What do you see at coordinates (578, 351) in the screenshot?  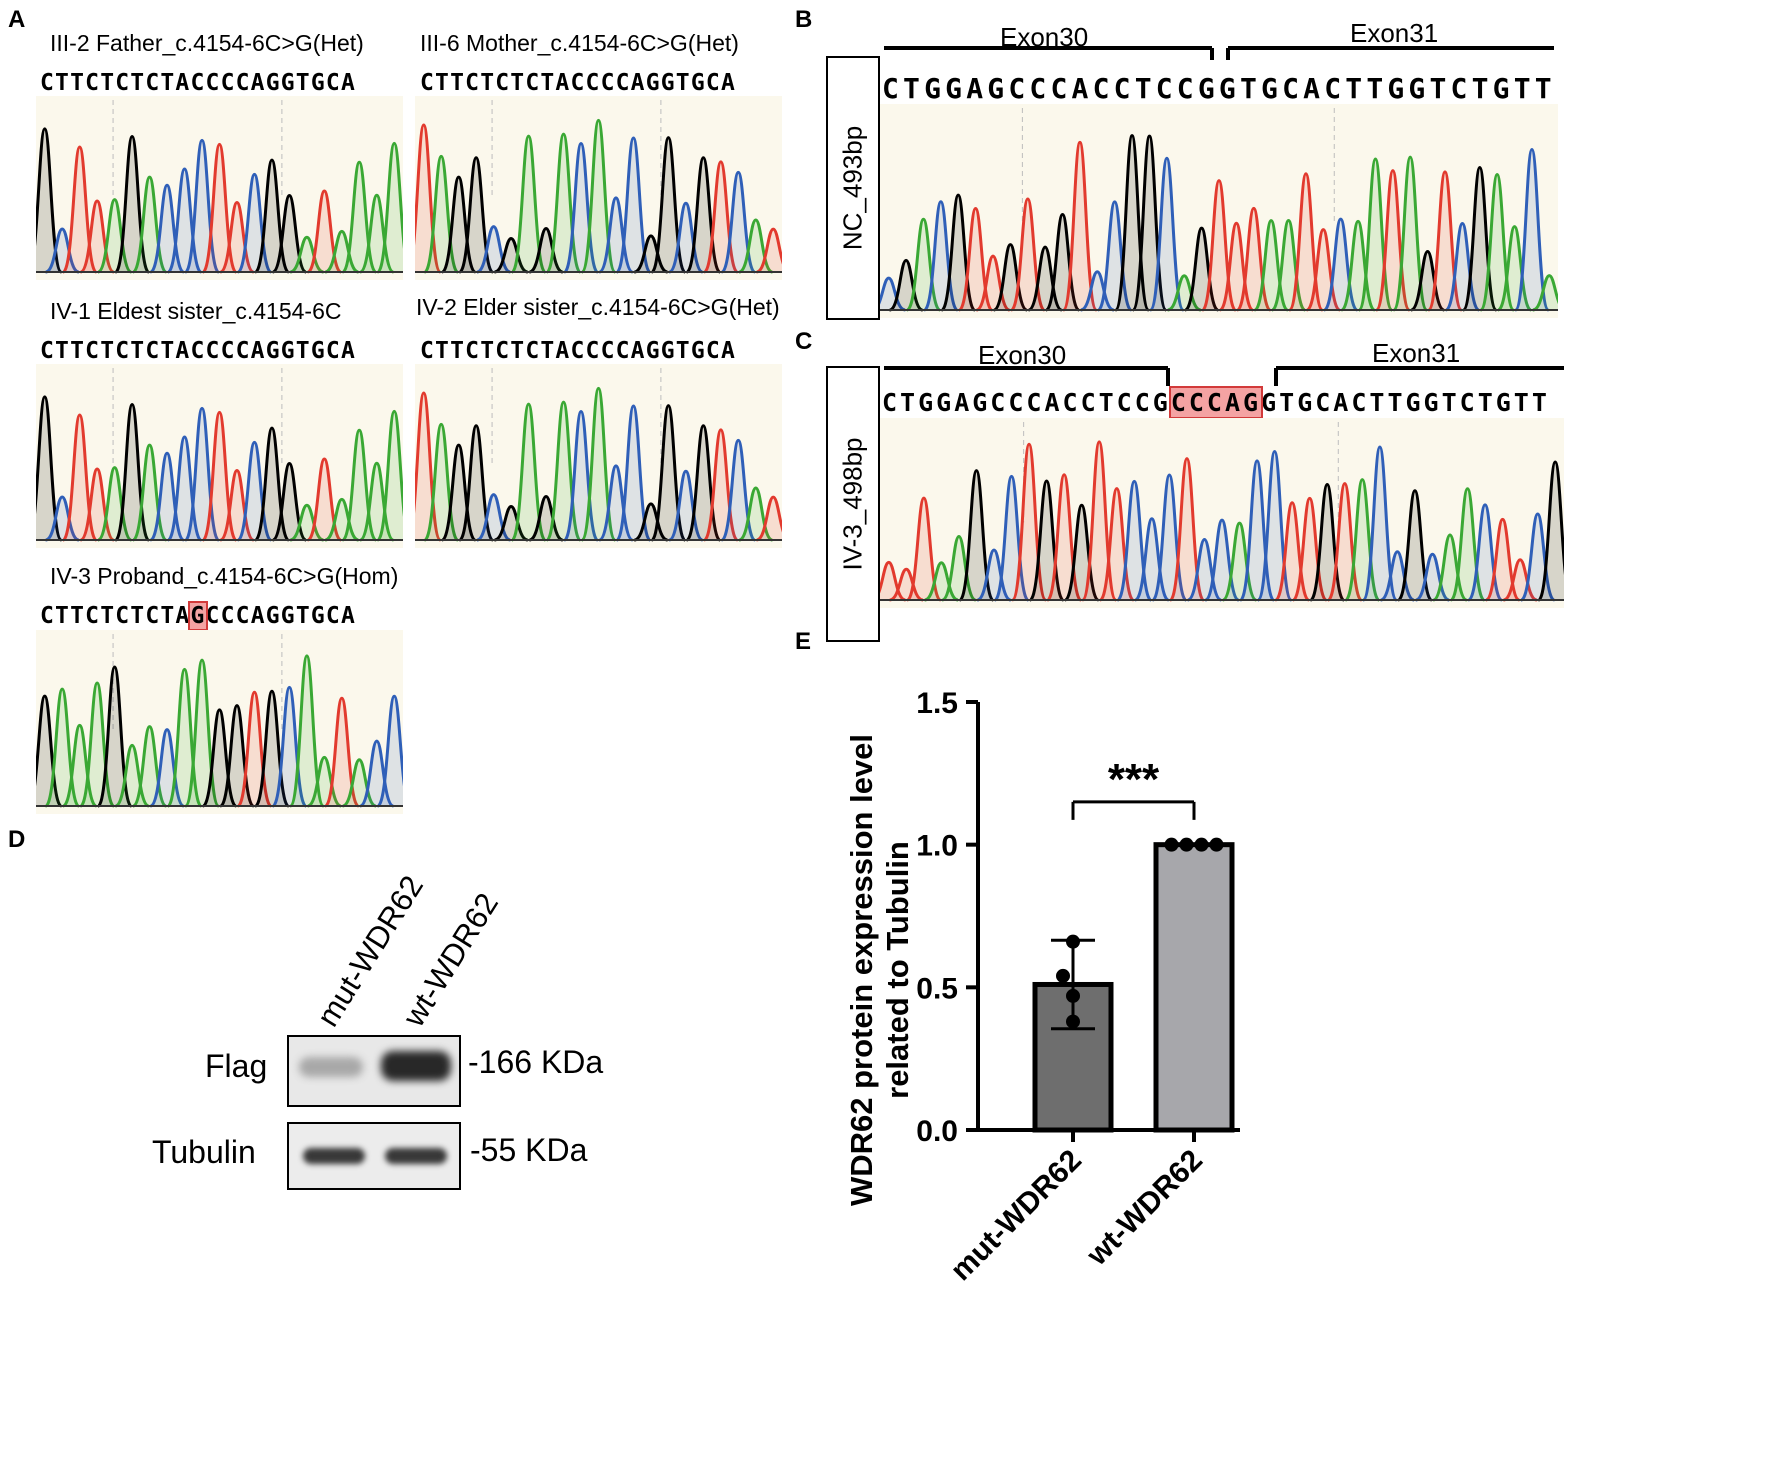 I see `trace-seq-elder-sister: CTTCTCTCTACCCCAGGTGCA` at bounding box center [578, 351].